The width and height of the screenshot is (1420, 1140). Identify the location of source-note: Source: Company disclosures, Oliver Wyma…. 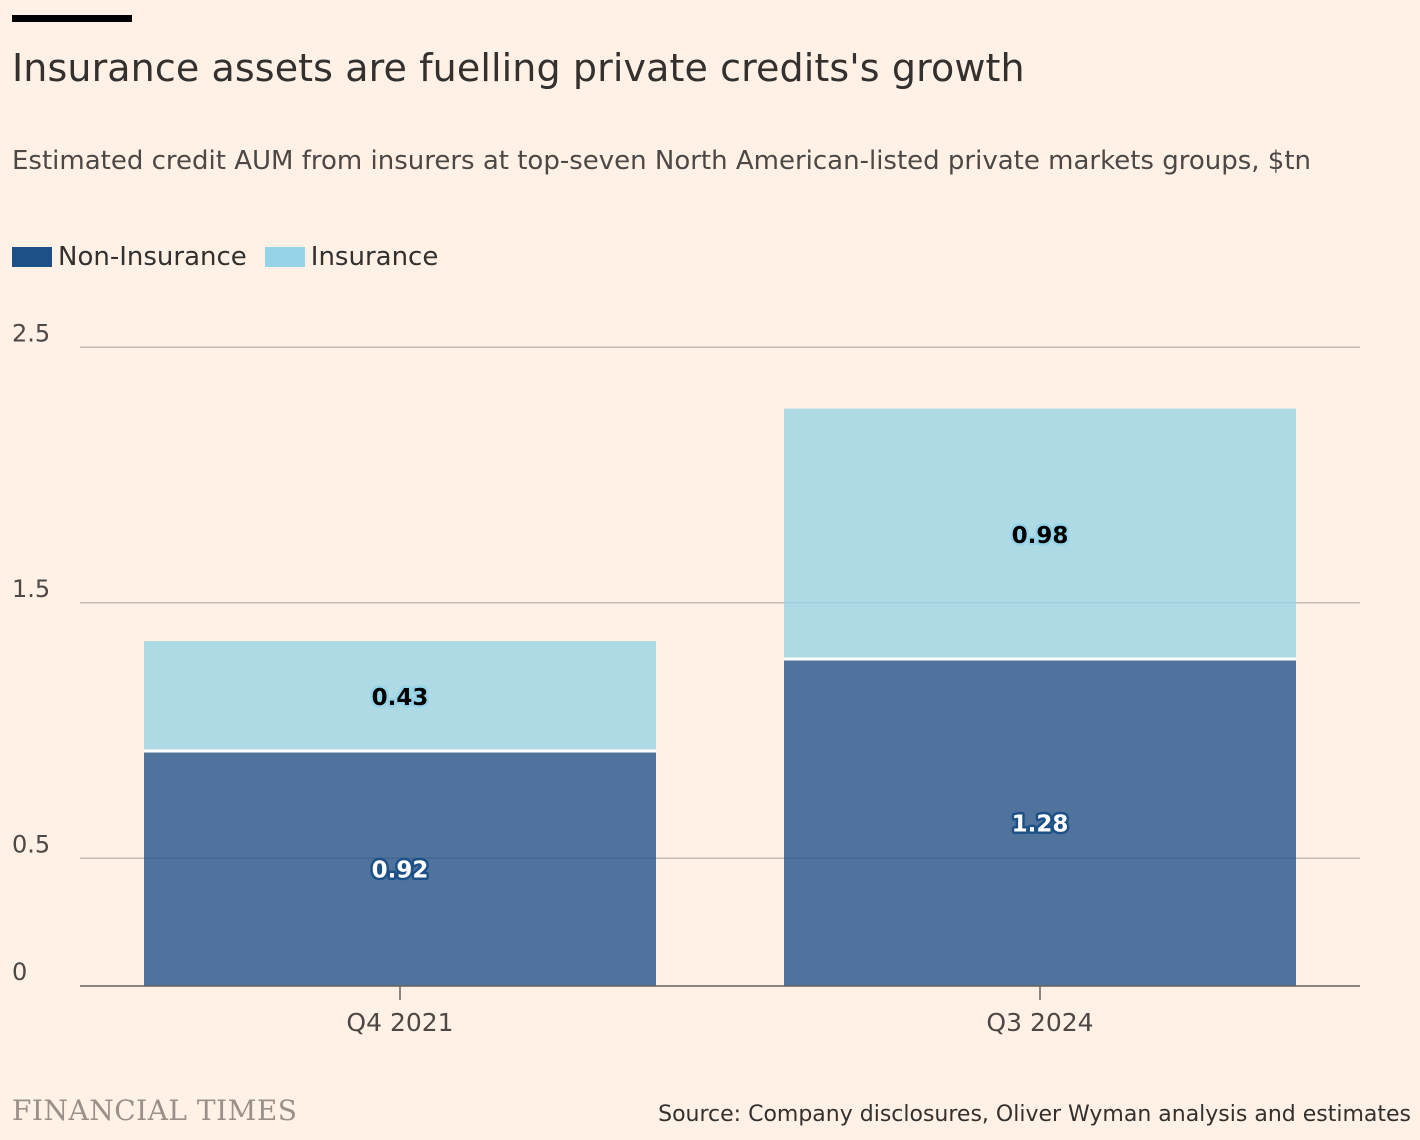
(1034, 1114).